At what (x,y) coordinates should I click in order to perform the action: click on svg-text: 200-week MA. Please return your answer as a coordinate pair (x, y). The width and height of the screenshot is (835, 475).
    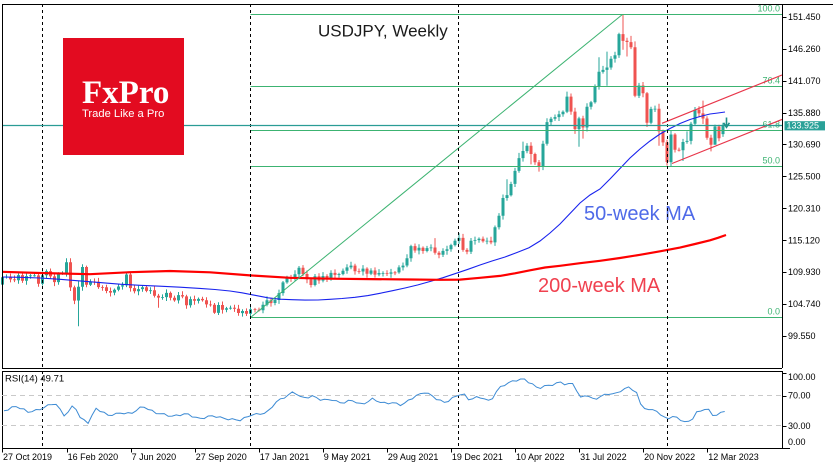
    Looking at the image, I should click on (599, 286).